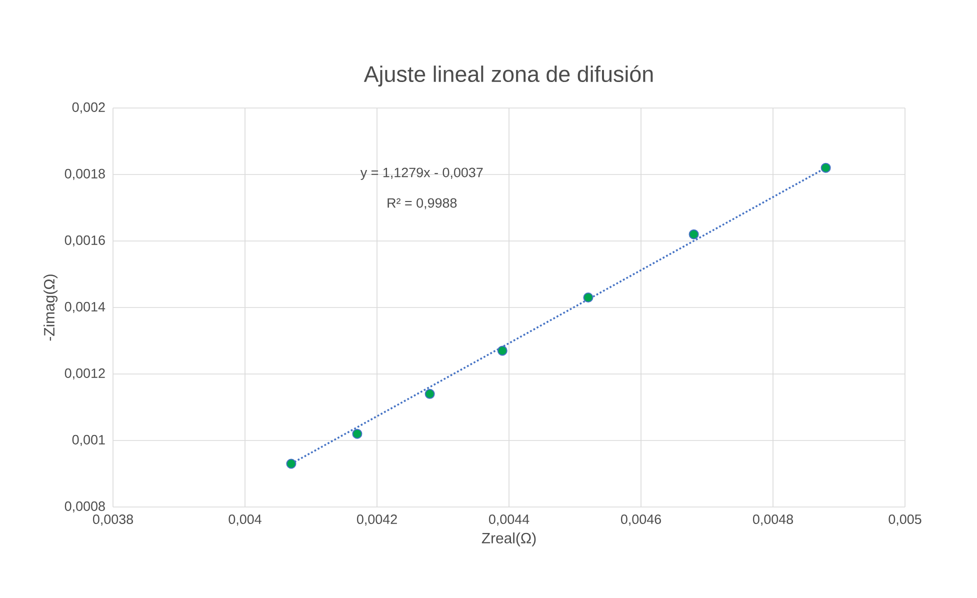 This screenshot has height=598, width=977. Describe the element at coordinates (508, 75) in the screenshot. I see `chart-title: Ajuste lineal zona de difusión` at that location.